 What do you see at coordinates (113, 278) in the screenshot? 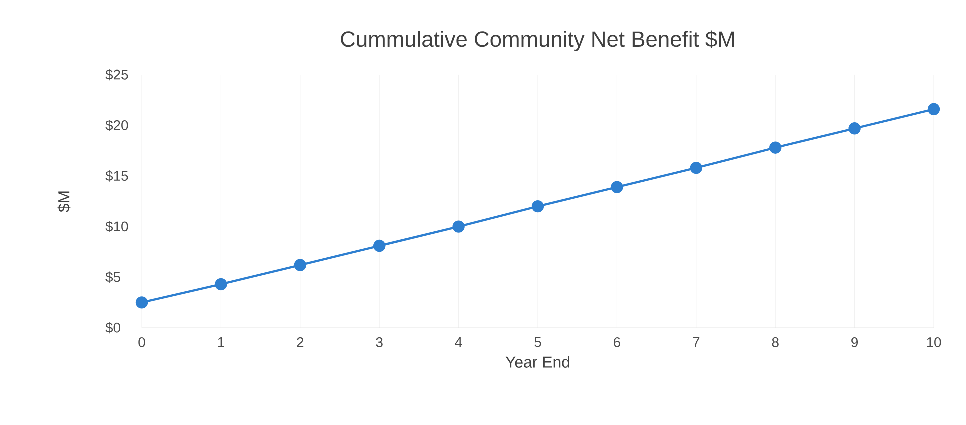
I see `y-tick-label: $5` at bounding box center [113, 278].